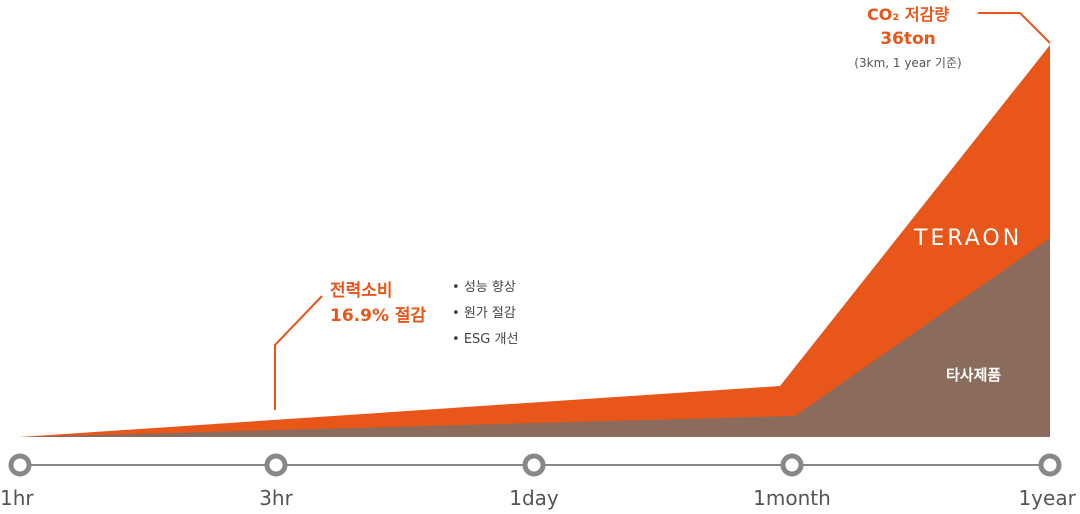 The image size is (1080, 514). Describe the element at coordinates (485, 340) in the screenshot. I see `benefit-item: ESG 개선` at that location.